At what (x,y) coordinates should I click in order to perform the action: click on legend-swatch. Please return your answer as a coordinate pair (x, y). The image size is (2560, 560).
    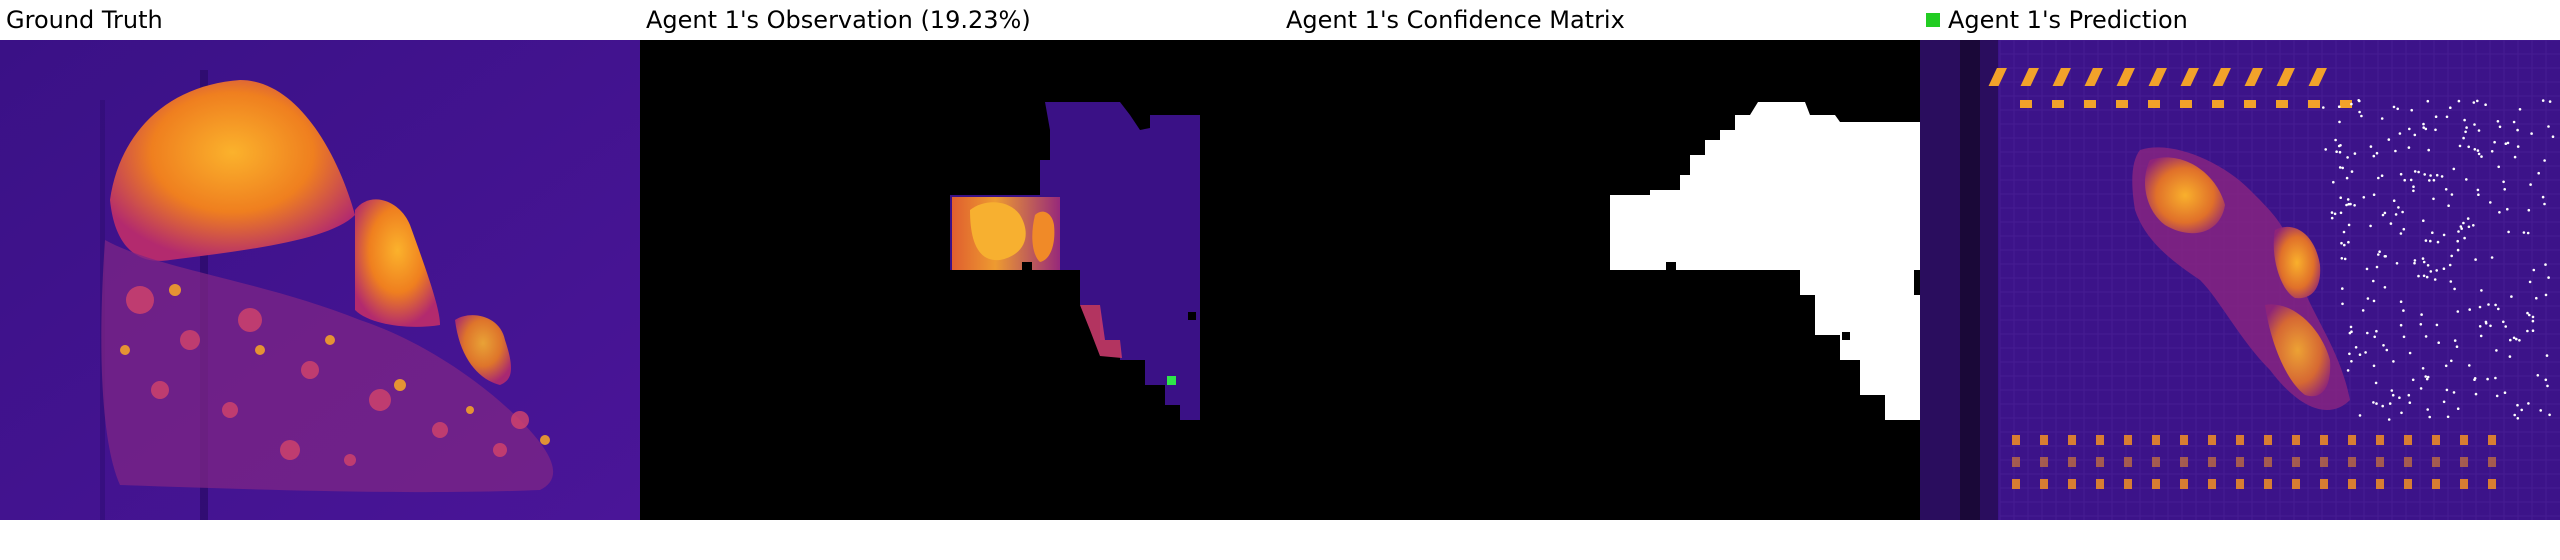
    Looking at the image, I should click on (1933, 20).